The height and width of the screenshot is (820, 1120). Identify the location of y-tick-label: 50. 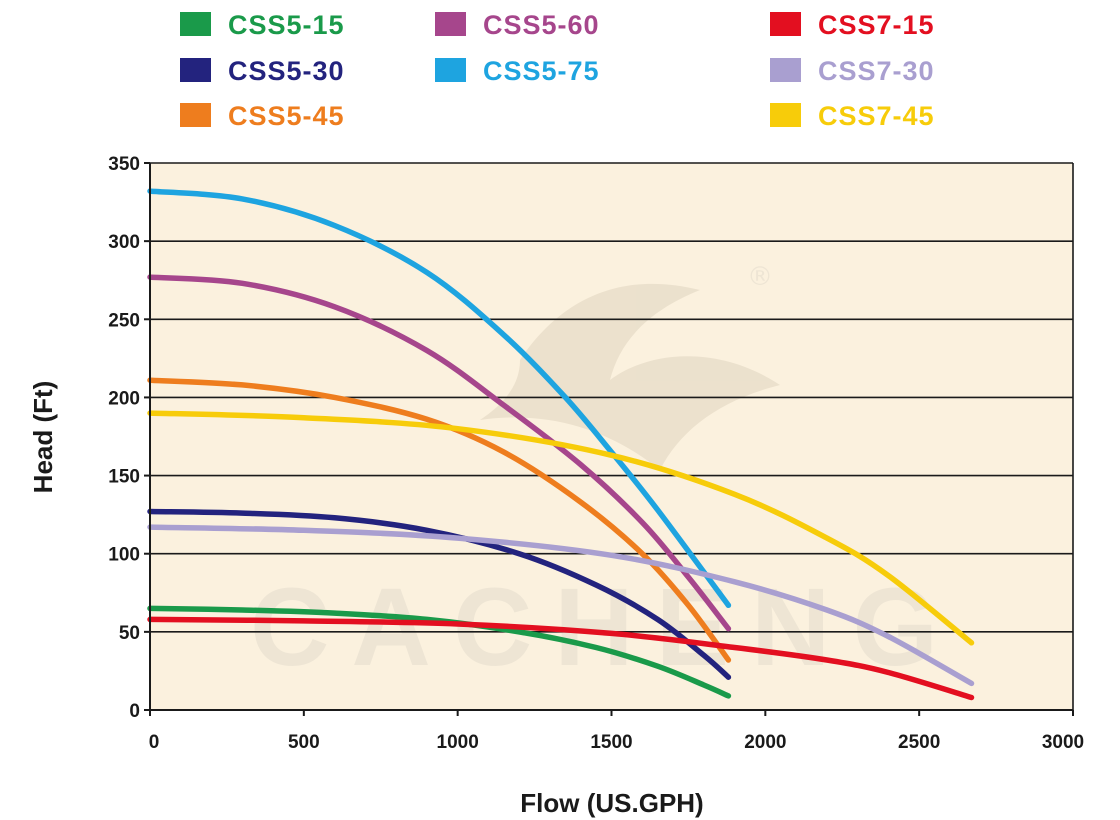
(129, 633).